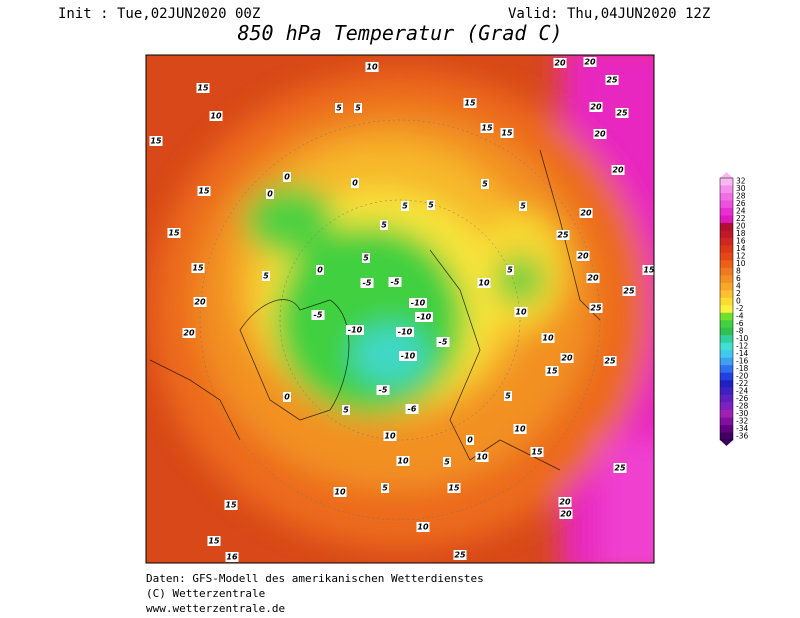 This screenshot has height=618, width=800. I want to click on url: www.wetterzentrale.de, so click(215, 608).